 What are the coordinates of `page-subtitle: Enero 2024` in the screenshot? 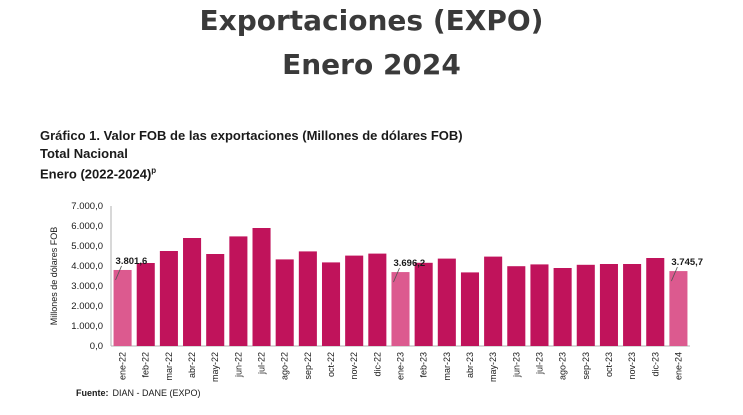 It's located at (371, 64).